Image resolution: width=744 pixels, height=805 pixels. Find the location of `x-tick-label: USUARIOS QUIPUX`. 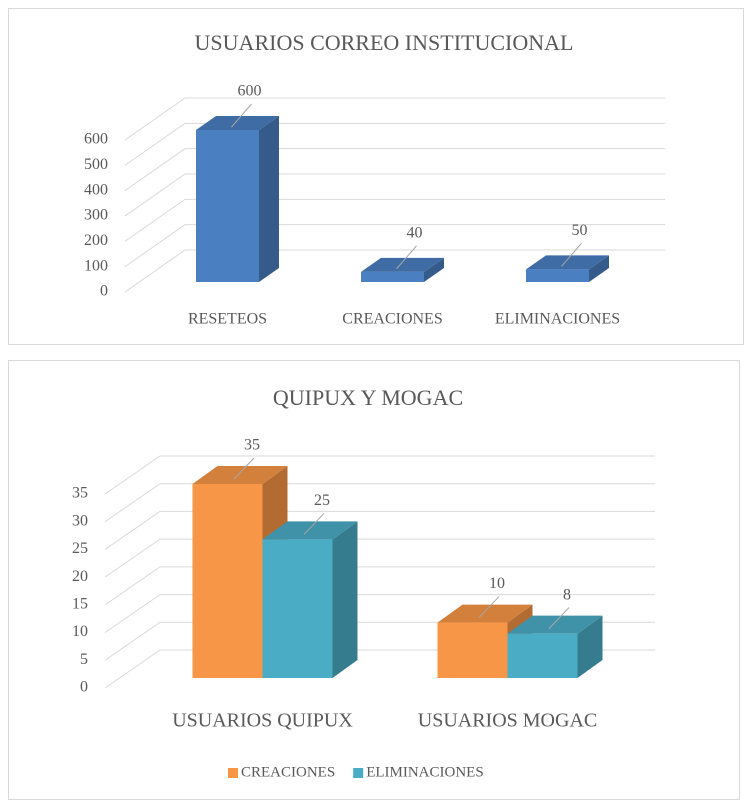

x-tick-label: USUARIOS QUIPUX is located at coordinates (262, 721).